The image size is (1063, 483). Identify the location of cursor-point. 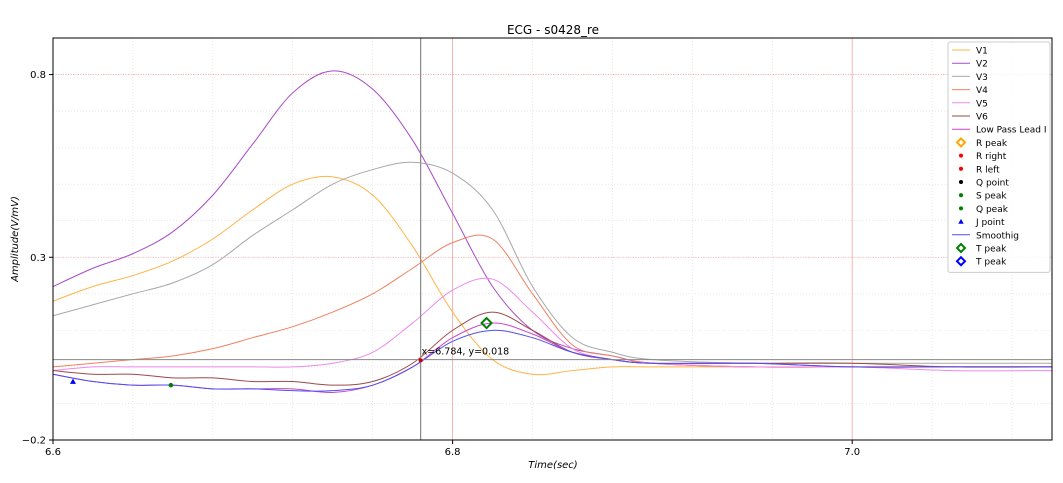
(420, 360).